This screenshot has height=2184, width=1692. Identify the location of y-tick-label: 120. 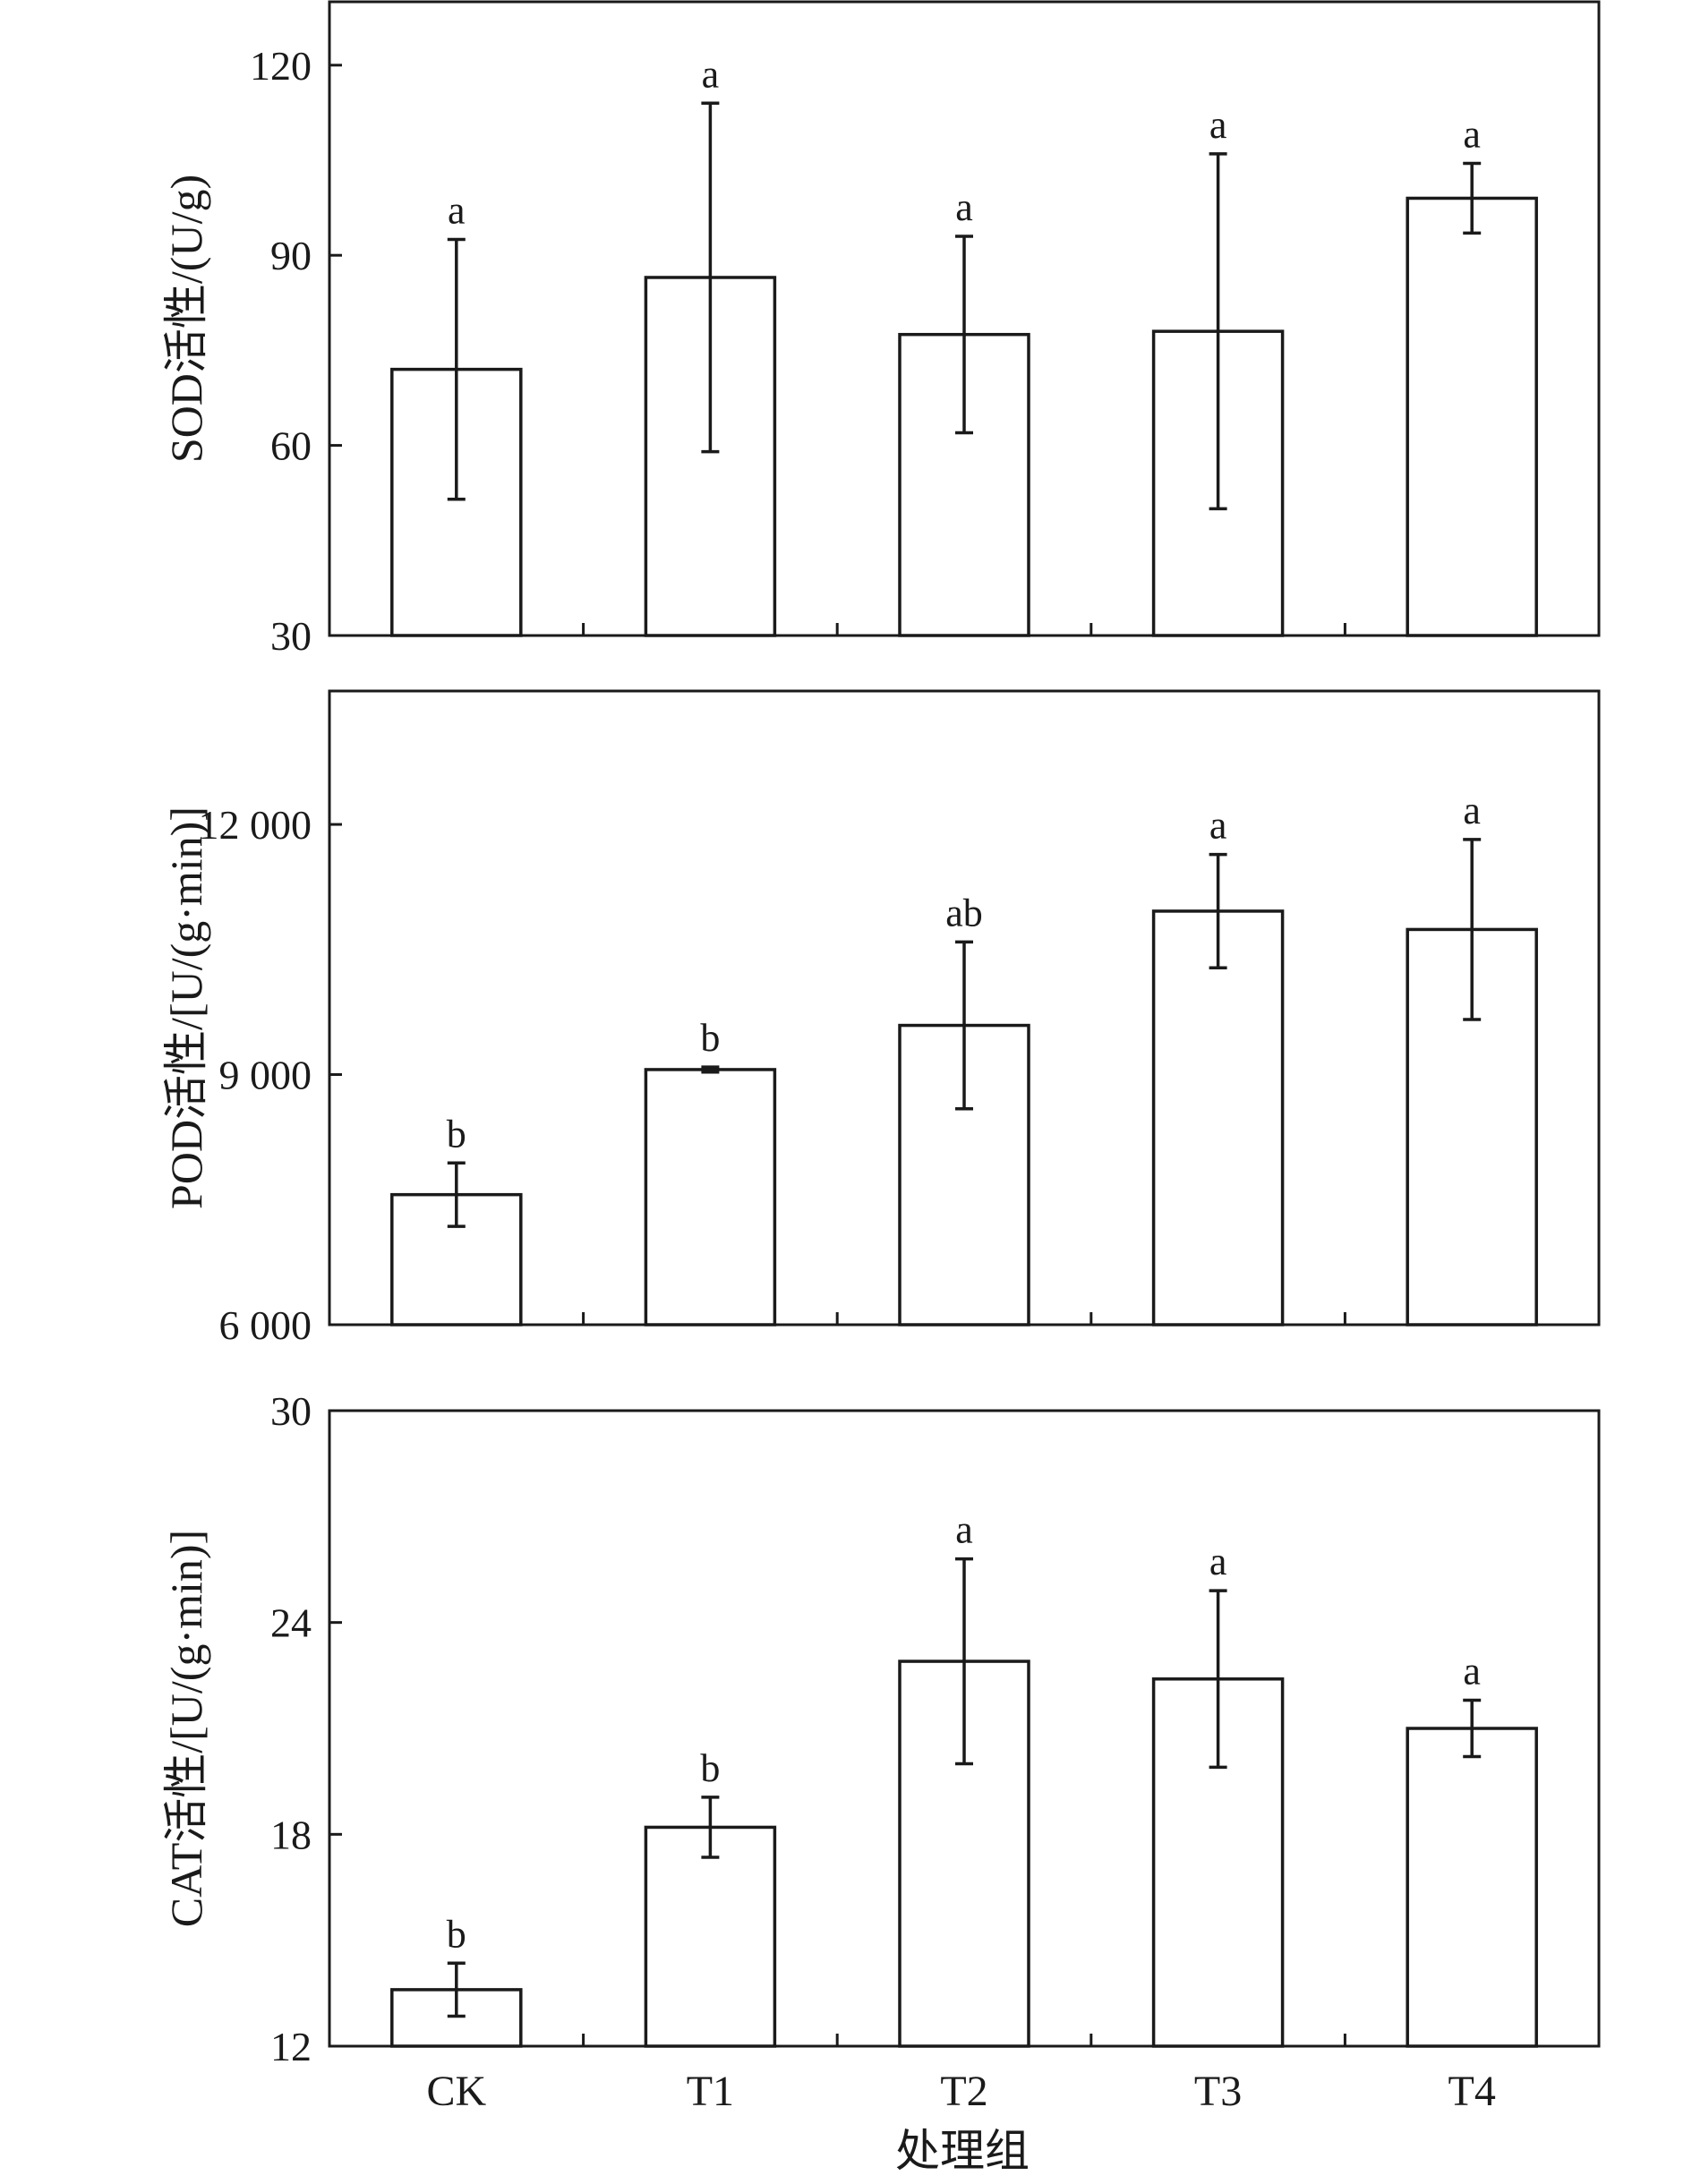
(281, 66).